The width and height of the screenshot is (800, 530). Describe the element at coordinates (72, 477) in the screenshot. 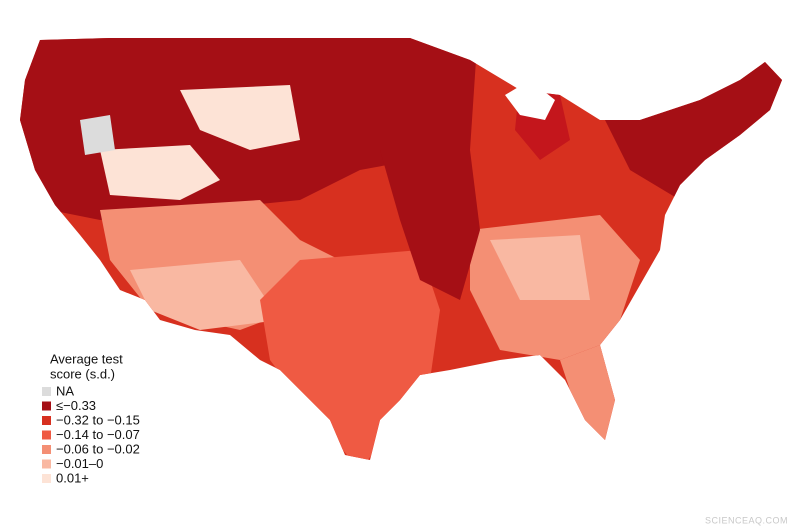

I see `legend-label: 0.01+` at that location.